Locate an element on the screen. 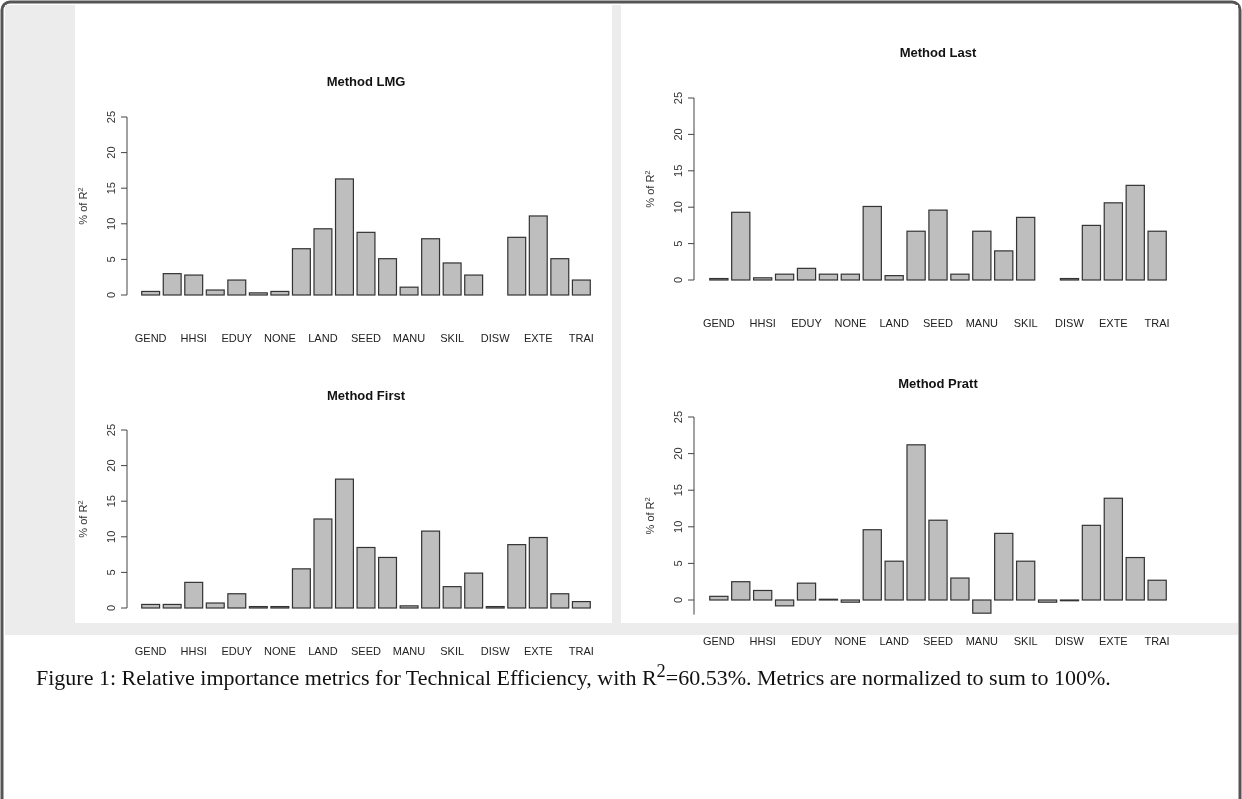  x-tick-label: EDUY is located at coordinates (807, 323).